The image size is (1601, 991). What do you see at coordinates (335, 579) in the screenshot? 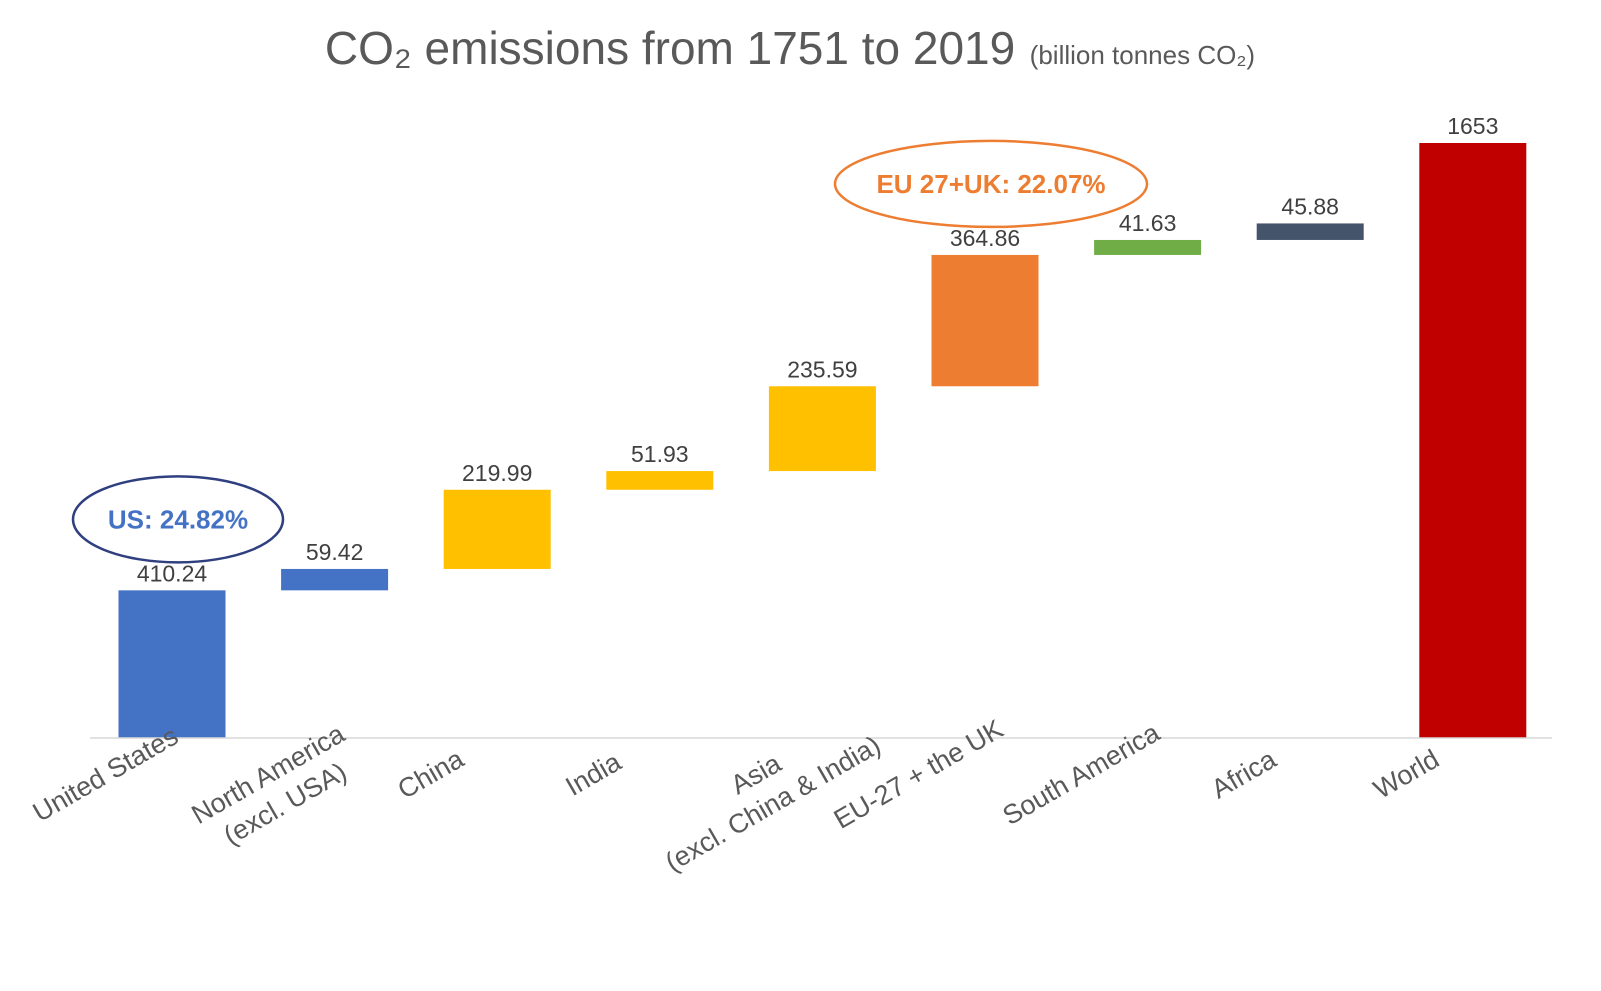
I see `bar-north-america` at bounding box center [335, 579].